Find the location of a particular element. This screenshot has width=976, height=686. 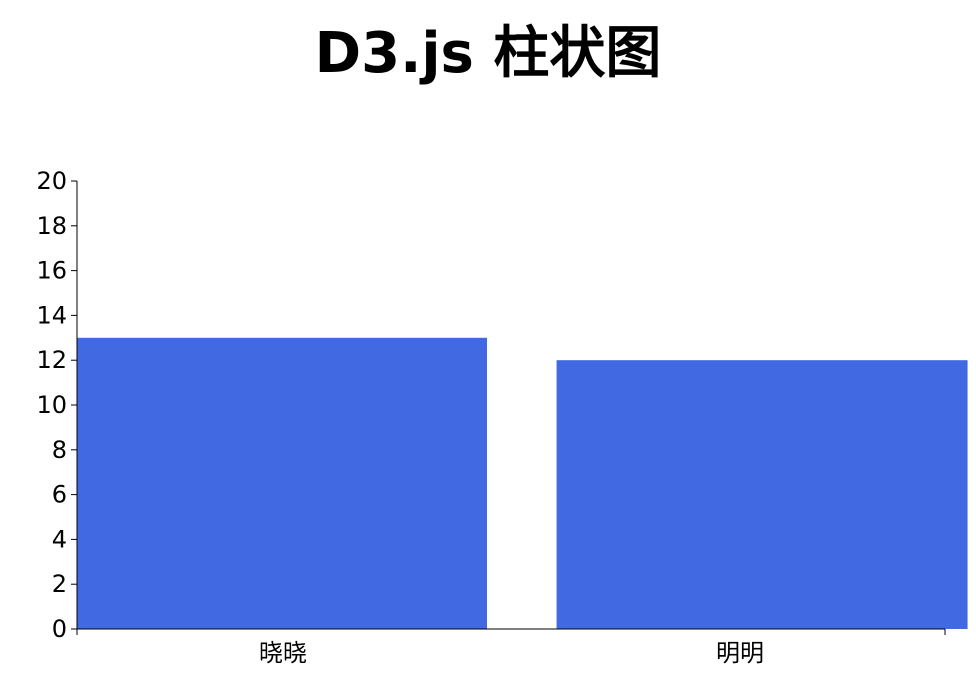

y-tick-label: 4 is located at coordinates (59, 539).